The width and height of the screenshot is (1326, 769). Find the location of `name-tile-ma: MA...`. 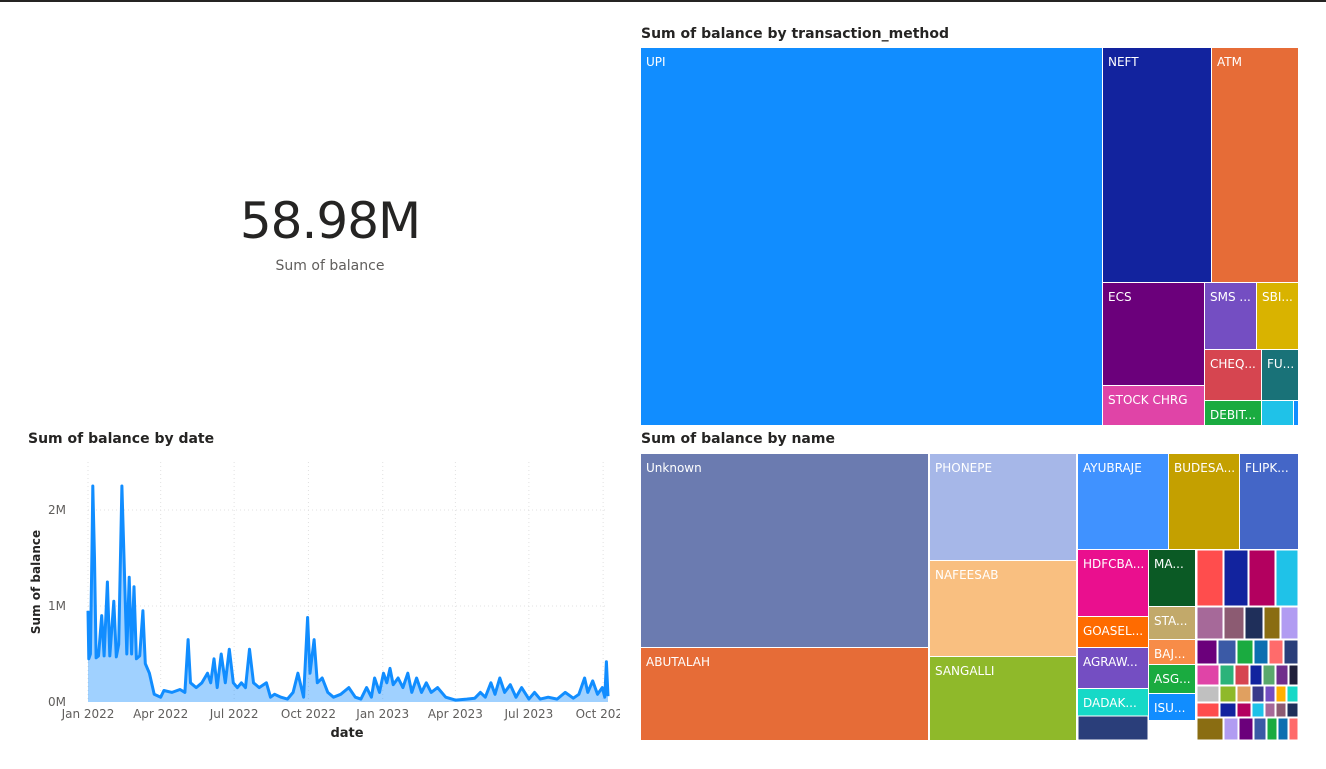

name-tile-ma: MA... is located at coordinates (1172, 578).